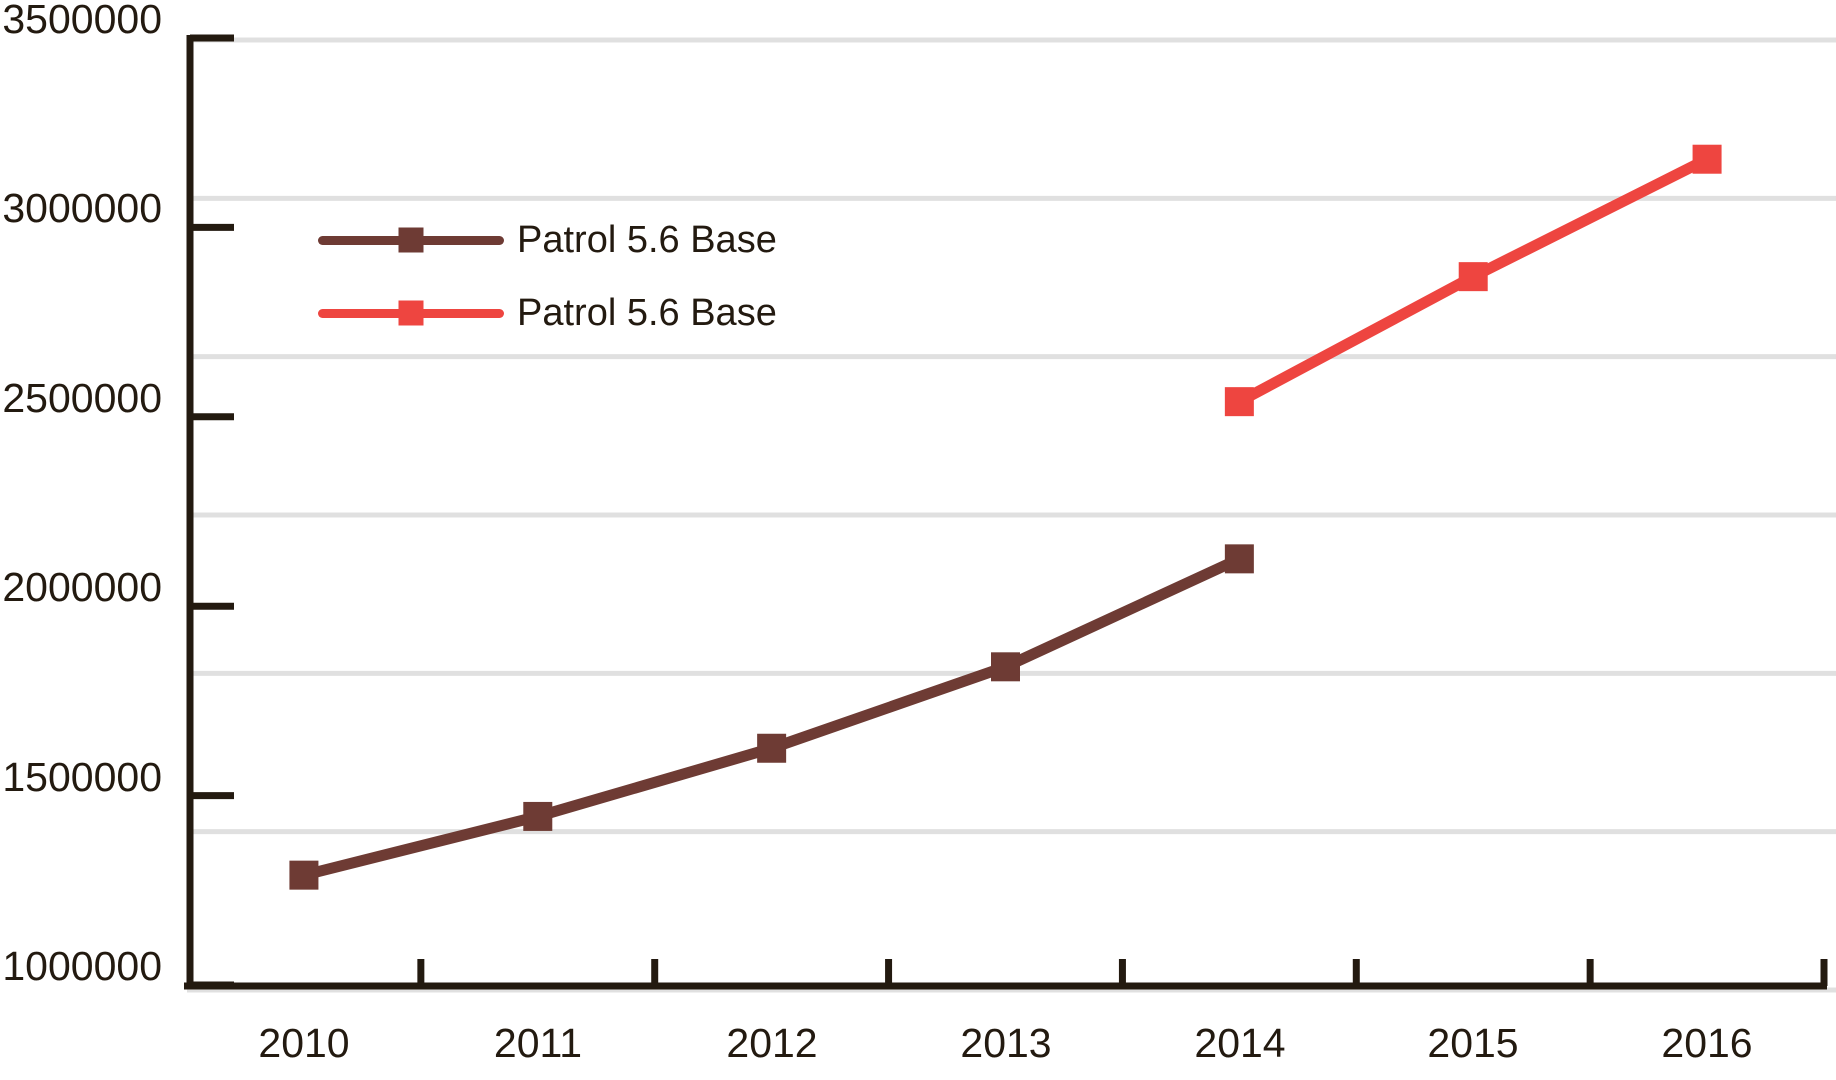 The height and width of the screenshot is (1080, 1836). What do you see at coordinates (82, 777) in the screenshot?
I see `y-tick-label: 1500000` at bounding box center [82, 777].